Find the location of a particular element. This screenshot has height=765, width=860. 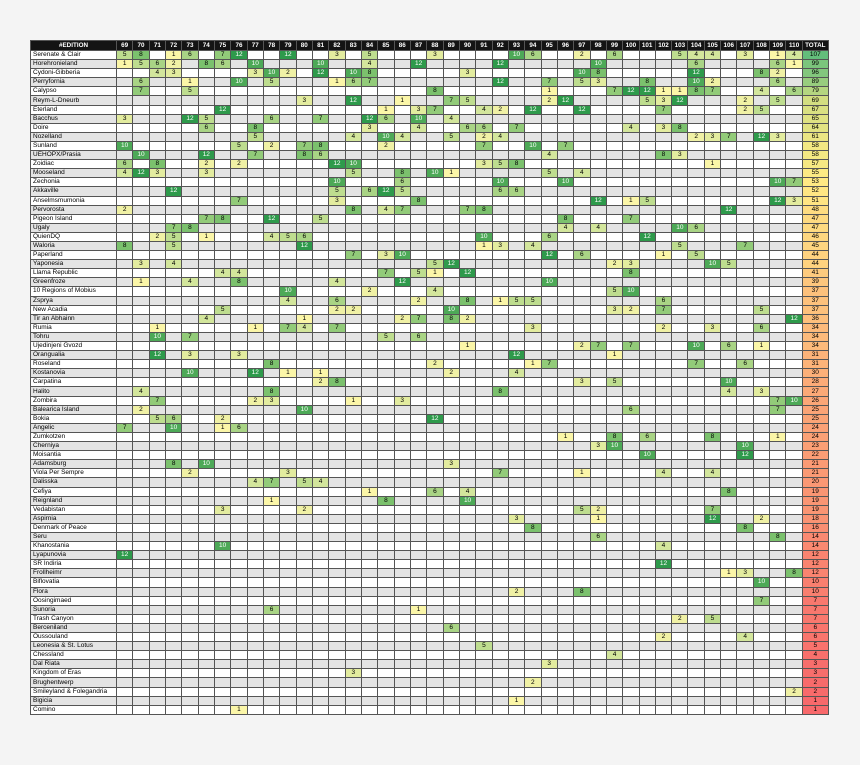

score-cell: 8 is located at coordinates (320, 146).